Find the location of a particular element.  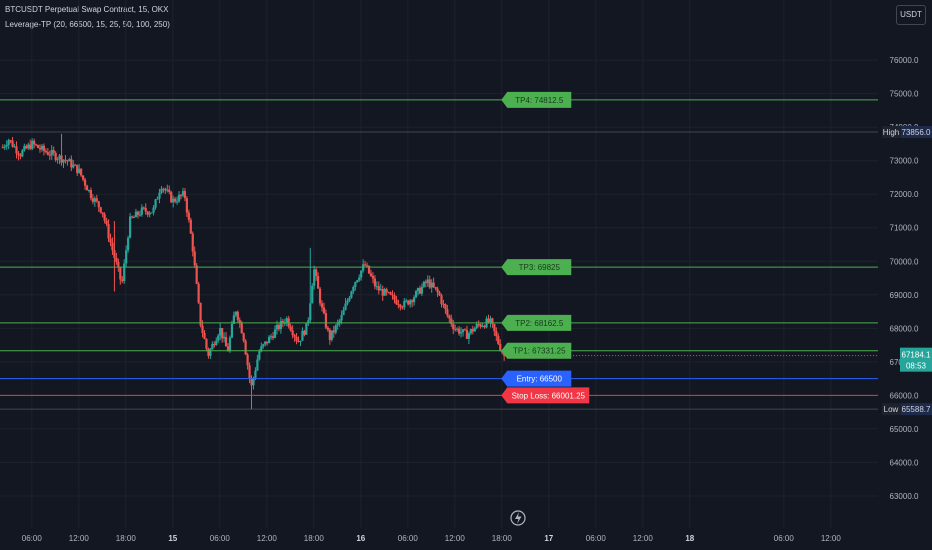

price-tick-label: 64000.0 is located at coordinates (904, 462).